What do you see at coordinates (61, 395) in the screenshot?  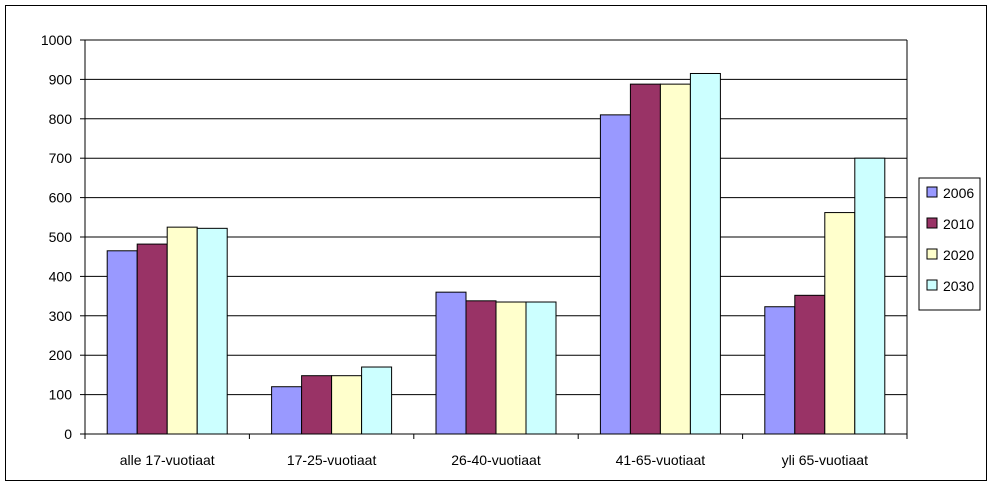 I see `y-tick-label: 100` at bounding box center [61, 395].